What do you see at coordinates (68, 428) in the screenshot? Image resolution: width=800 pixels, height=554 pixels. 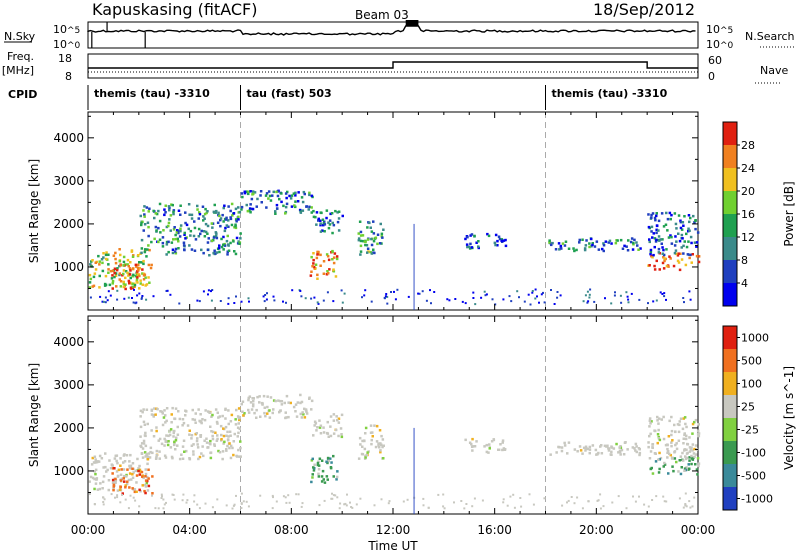 I see `velocity-ytick-label: 2000` at bounding box center [68, 428].